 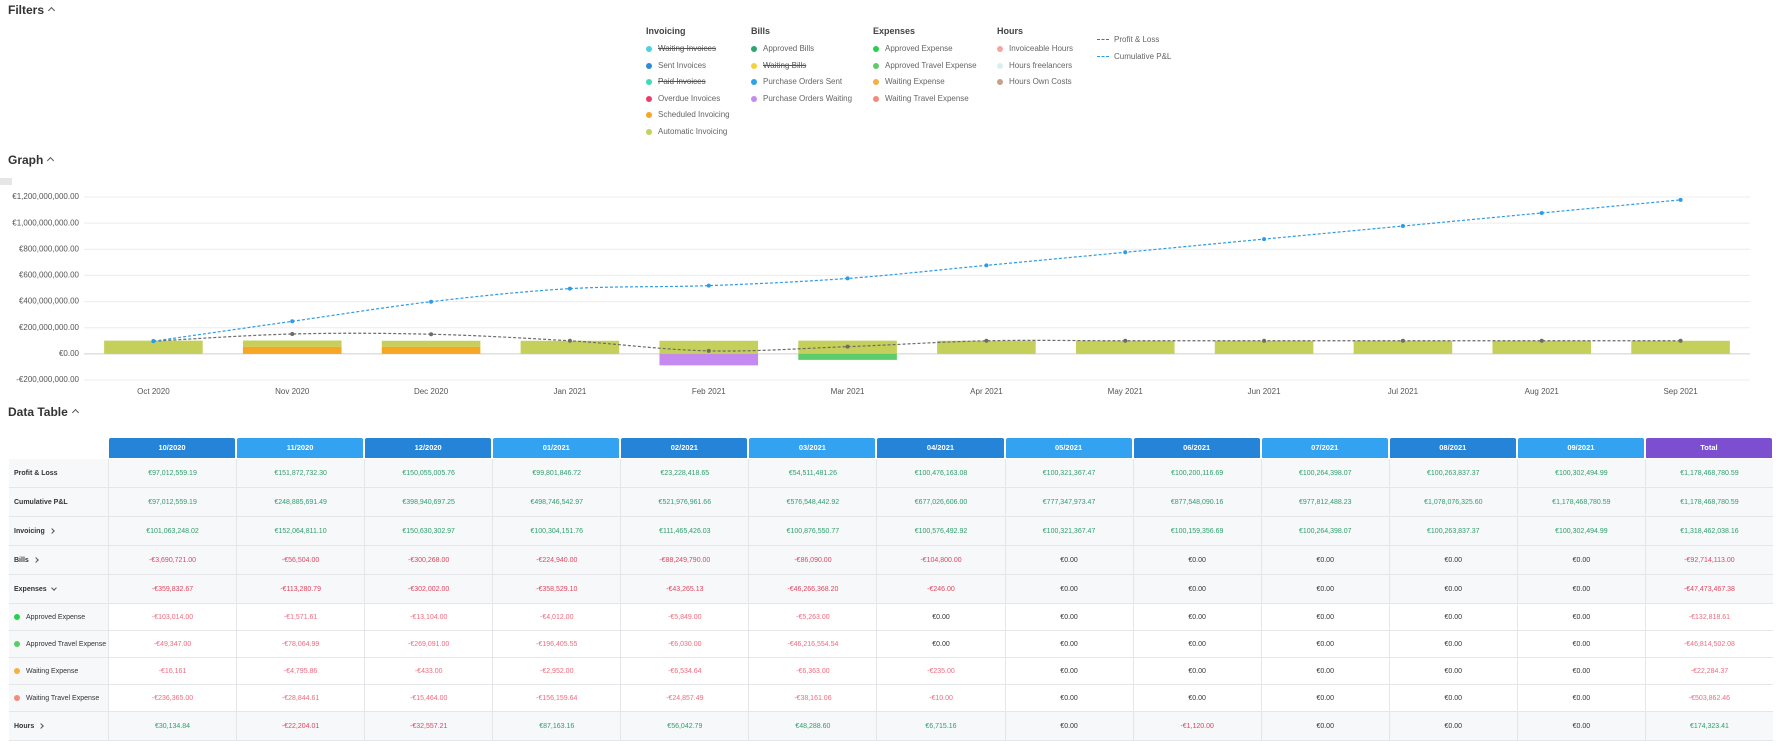 I want to click on table-cell: -€13,104.00, so click(x=428, y=617).